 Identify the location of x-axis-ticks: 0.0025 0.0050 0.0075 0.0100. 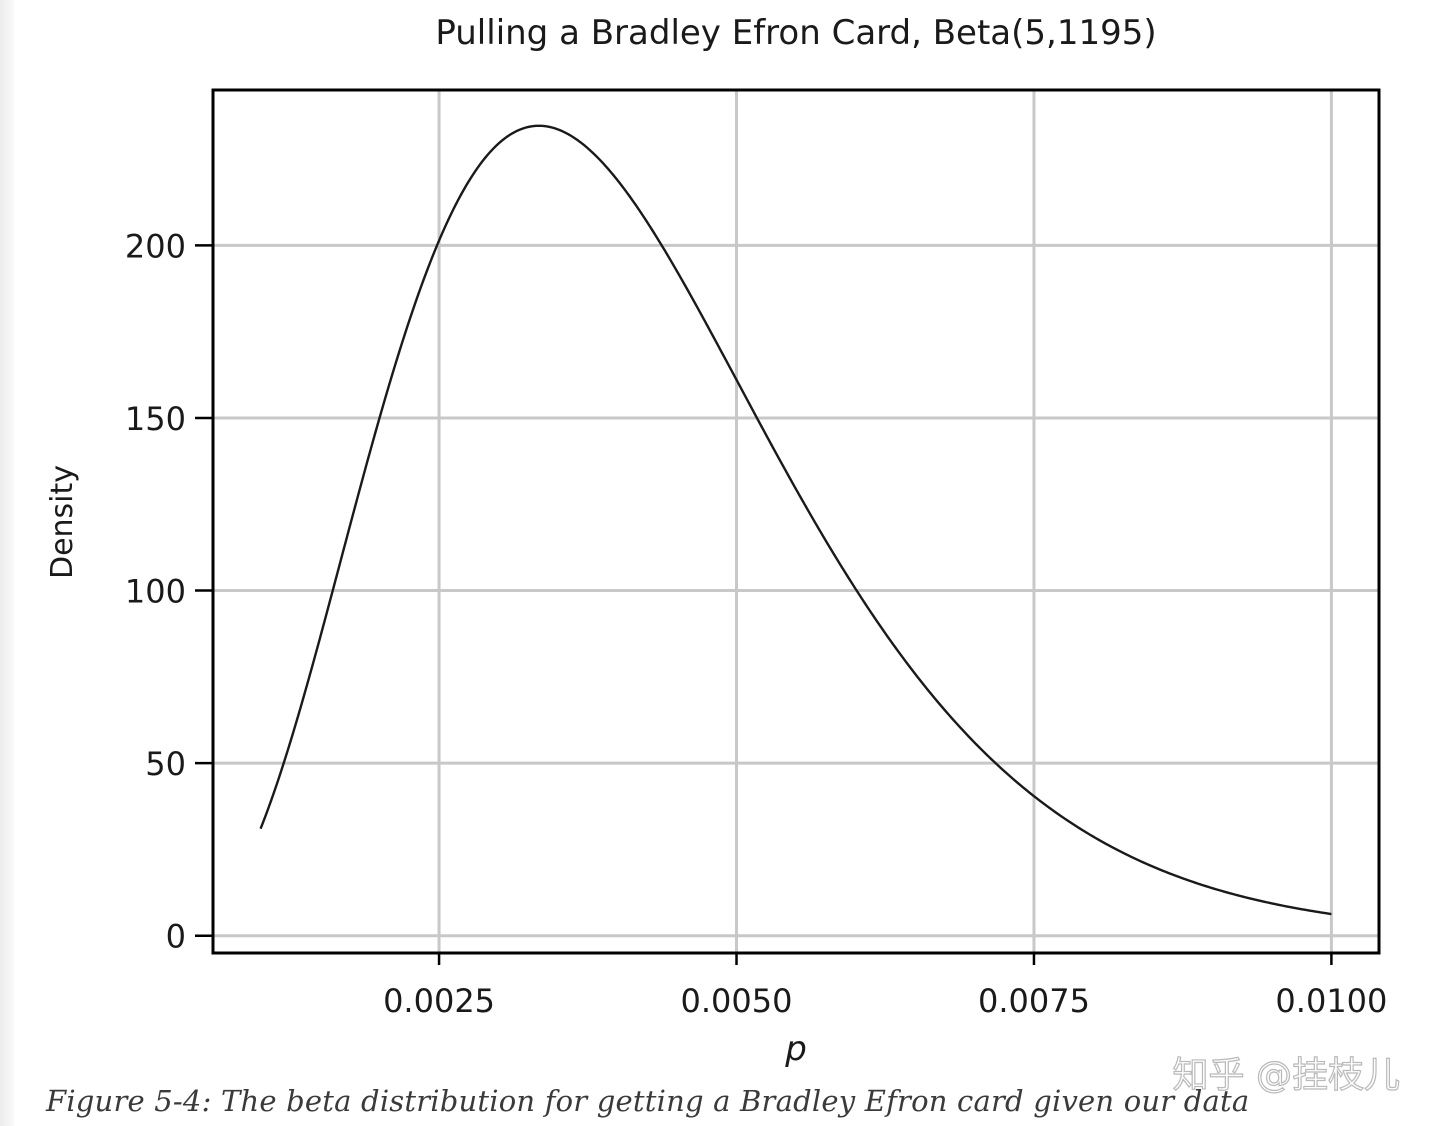
(885, 986).